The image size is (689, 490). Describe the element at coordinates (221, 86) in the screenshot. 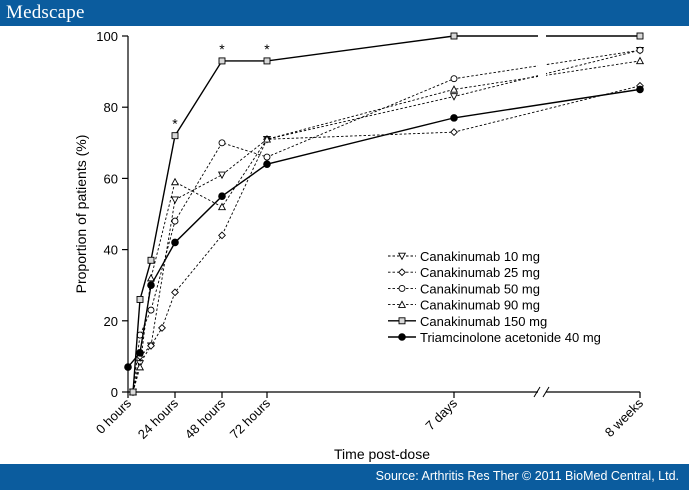

I see `significance-layer: * * *` at that location.